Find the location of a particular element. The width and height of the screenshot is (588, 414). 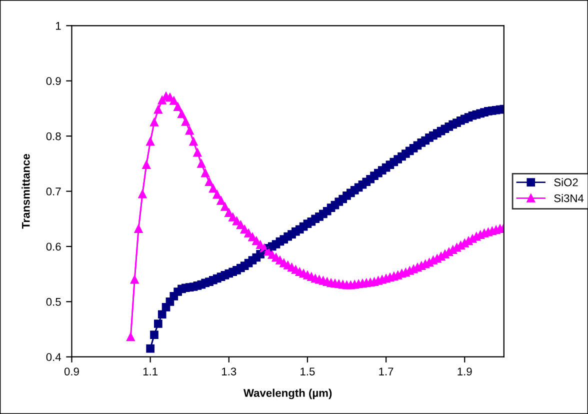

legend-label: Si3N4 is located at coordinates (569, 198).